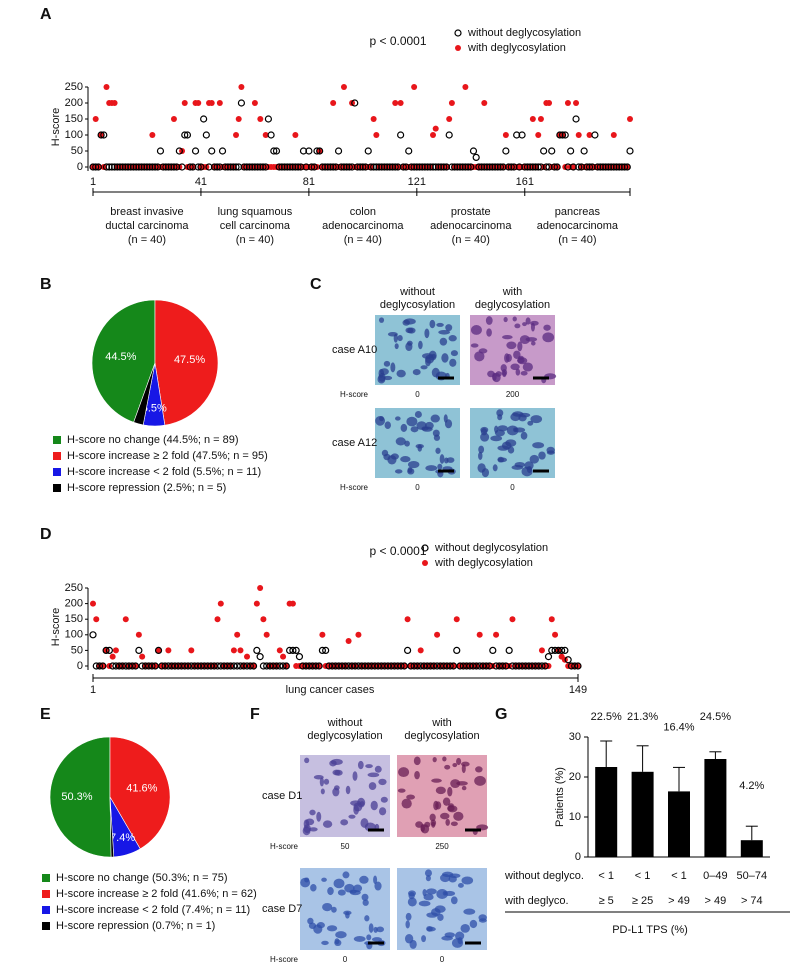  What do you see at coordinates (255, 212) in the screenshot?
I see `group-label: lung squamous` at bounding box center [255, 212].